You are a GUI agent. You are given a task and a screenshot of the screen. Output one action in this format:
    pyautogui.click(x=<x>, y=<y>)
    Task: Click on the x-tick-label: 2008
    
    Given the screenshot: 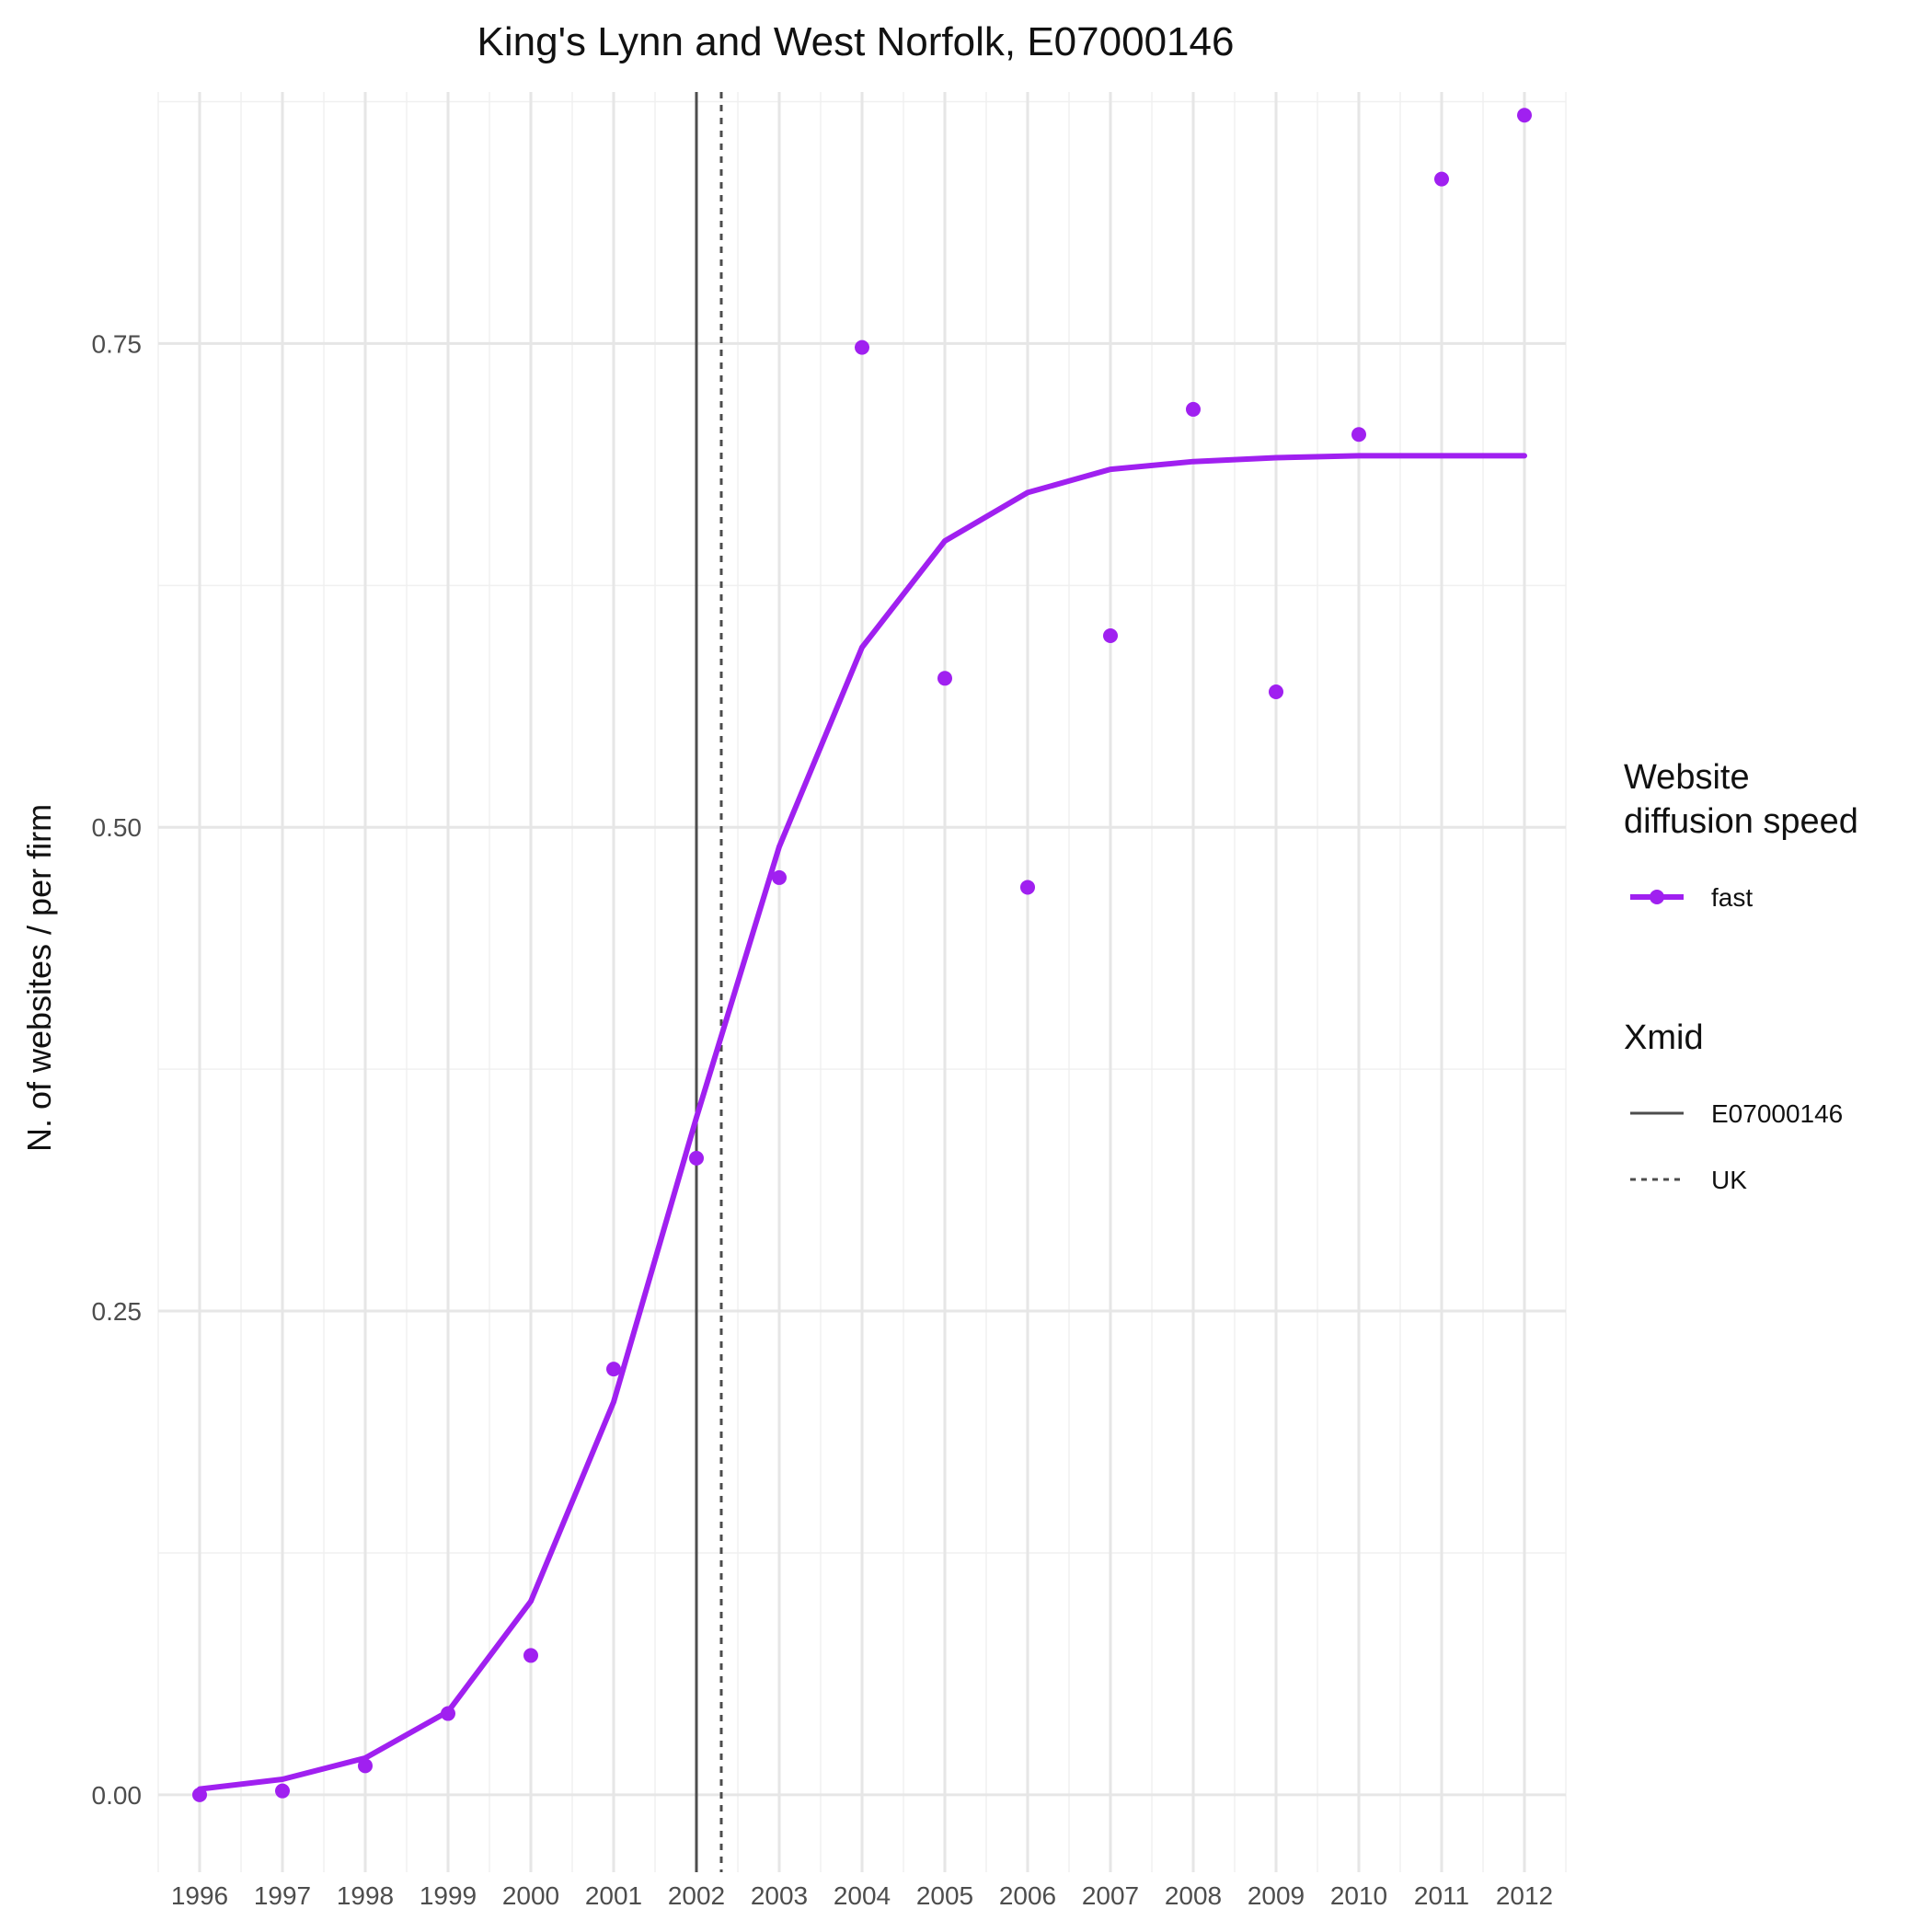 What is the action you would take?
    pyautogui.click(x=1193, y=1895)
    